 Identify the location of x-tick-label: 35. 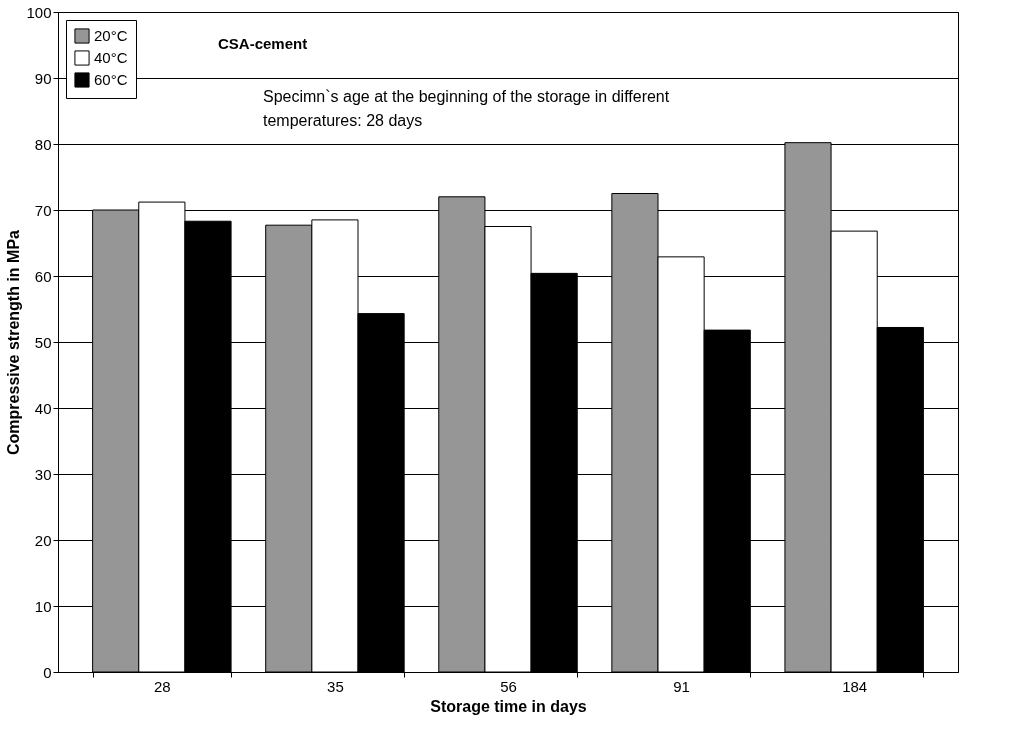
(335, 686).